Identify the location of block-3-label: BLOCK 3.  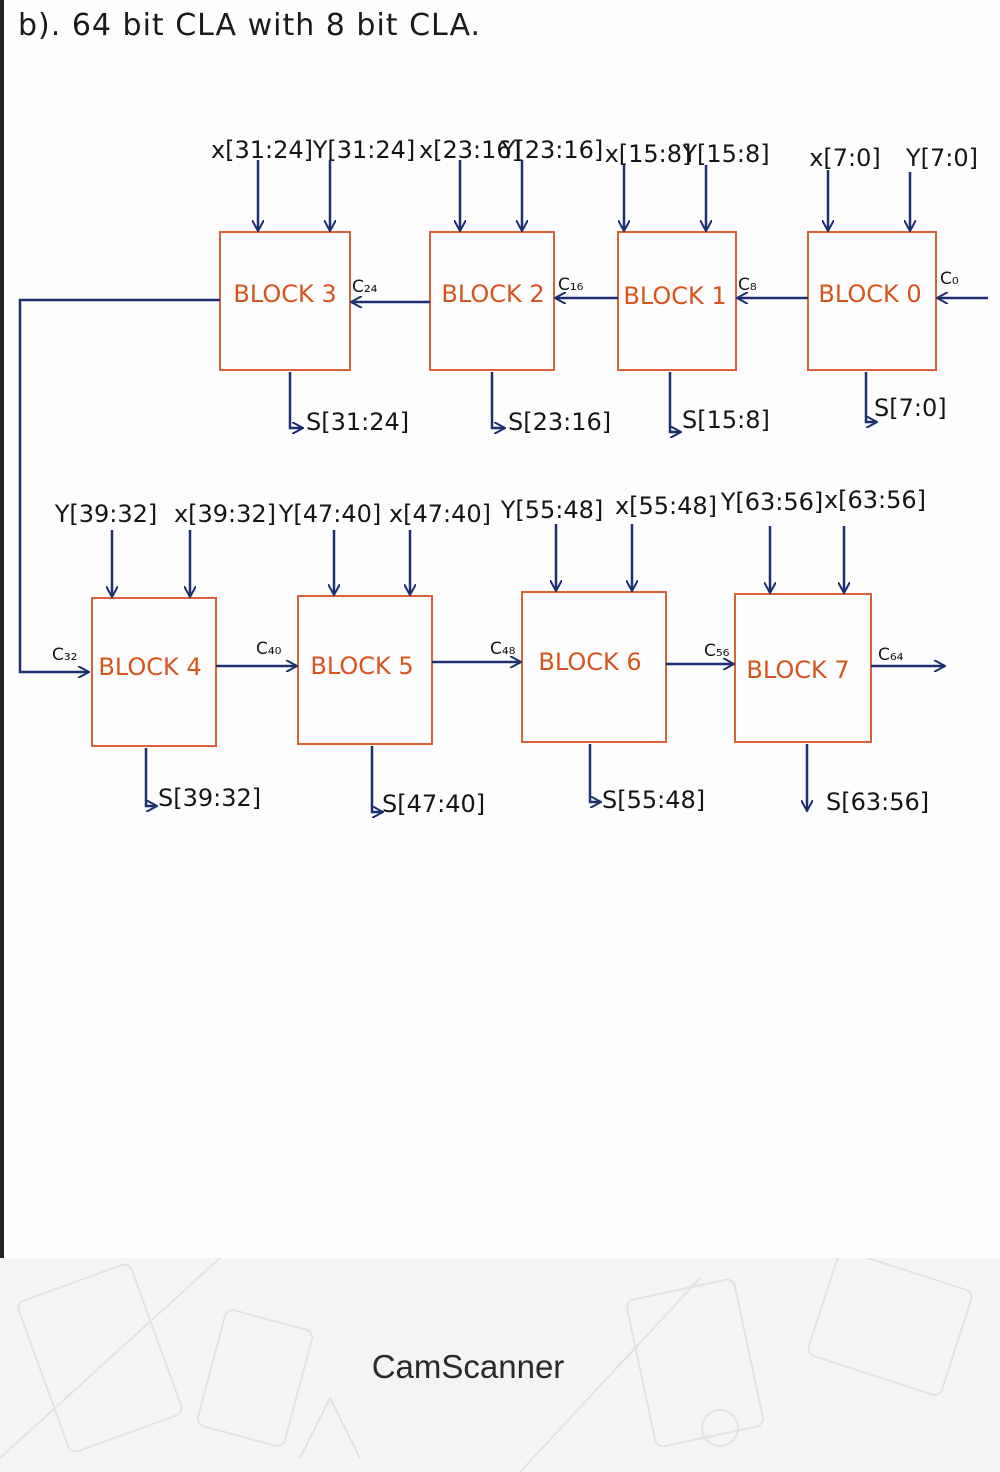
(284, 294).